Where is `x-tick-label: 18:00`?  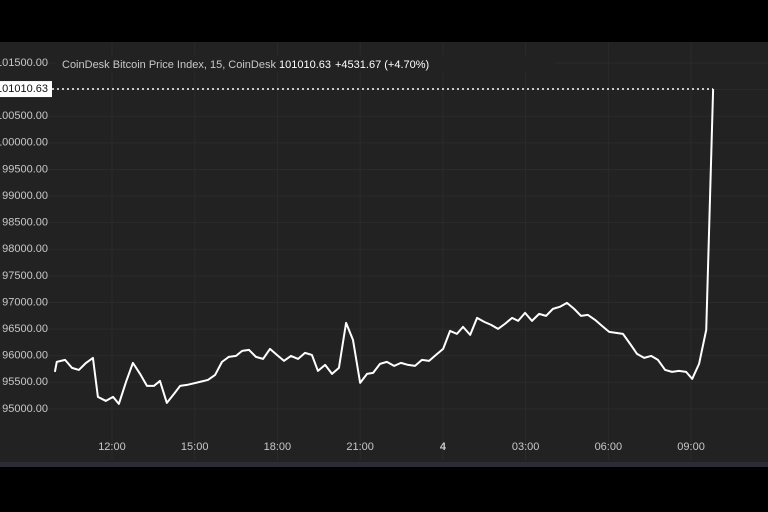 x-tick-label: 18:00 is located at coordinates (278, 447).